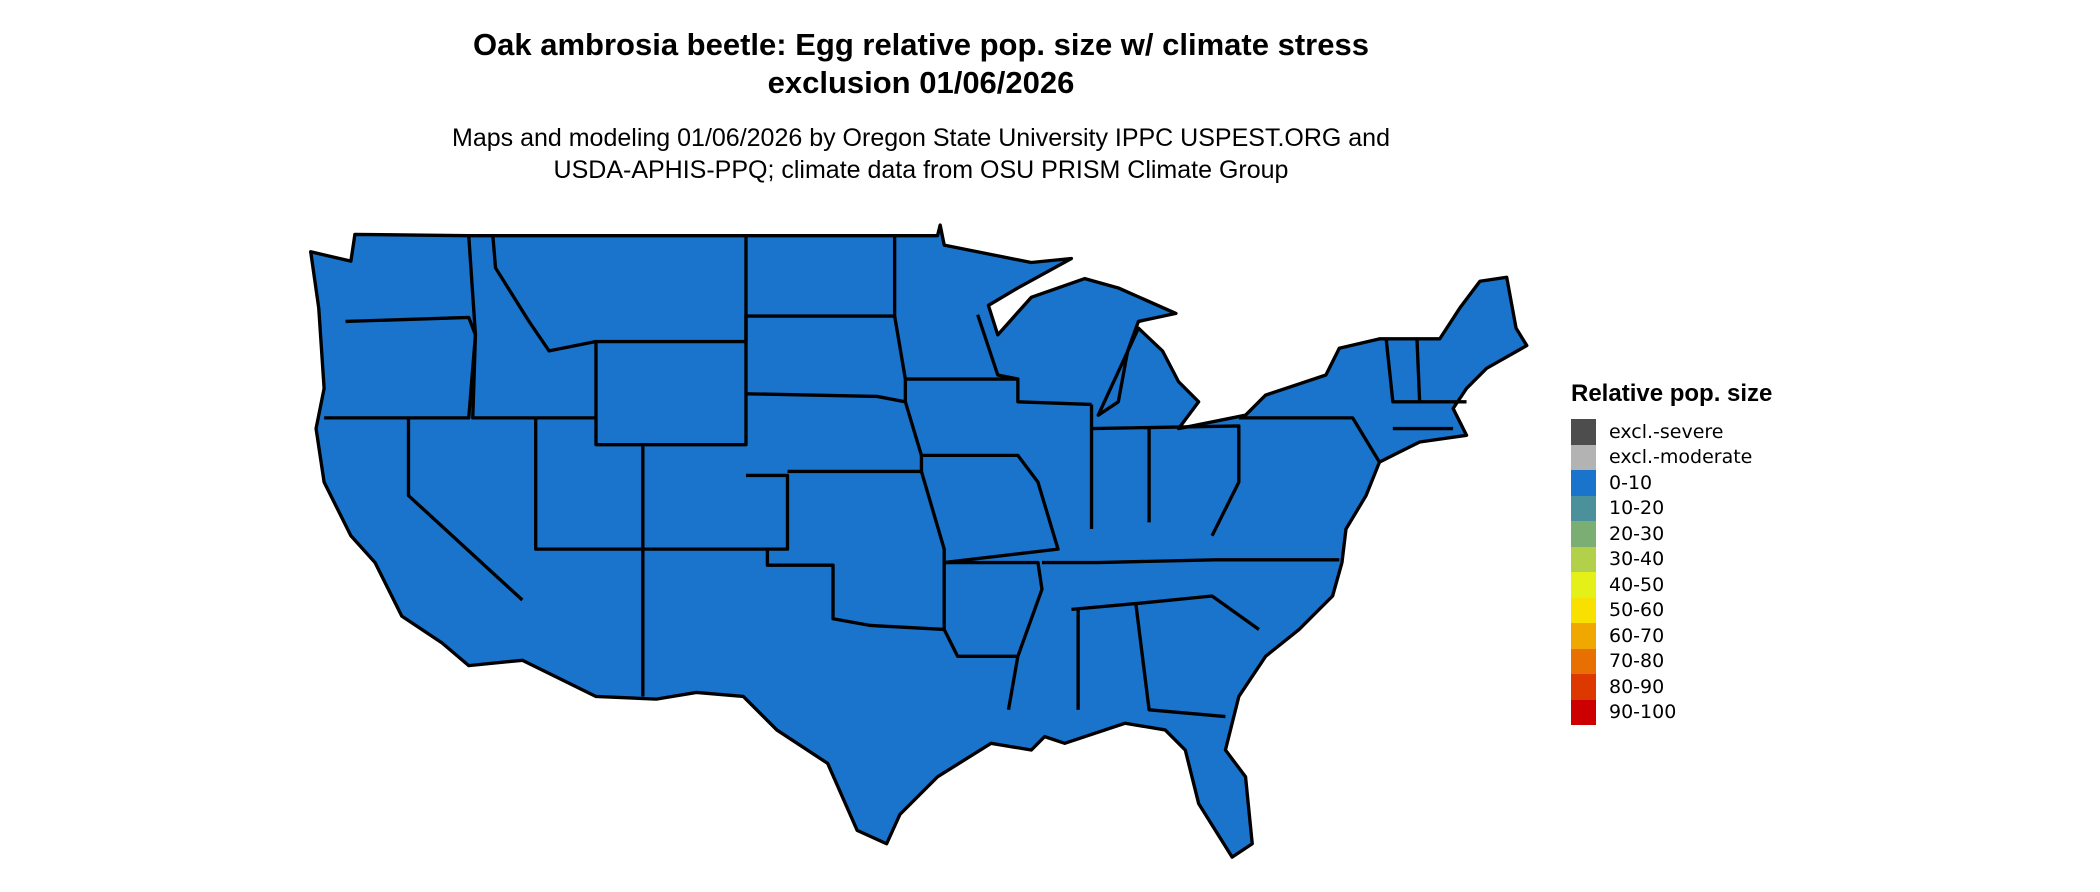  What do you see at coordinates (1671, 483) in the screenshot?
I see `legend-item: 0-10` at bounding box center [1671, 483].